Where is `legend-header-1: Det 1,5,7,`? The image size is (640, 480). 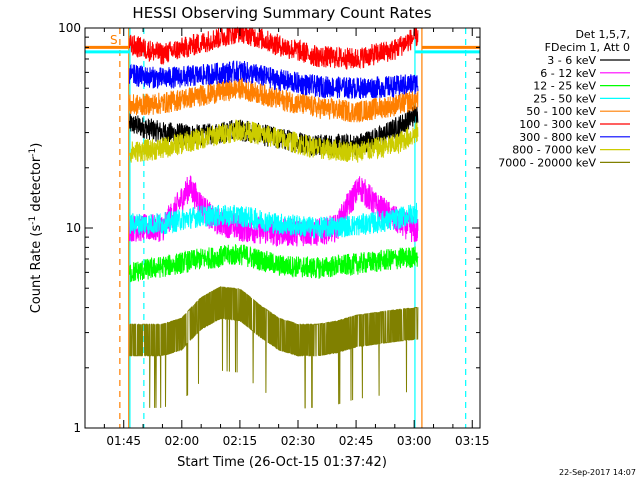 legend-header-1: Det 1,5,7, is located at coordinates (602, 34).